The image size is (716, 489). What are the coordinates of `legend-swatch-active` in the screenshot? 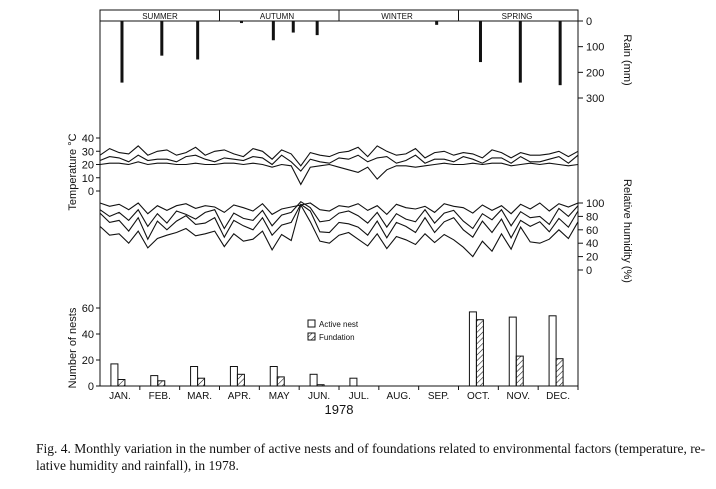 It's located at (311, 323).